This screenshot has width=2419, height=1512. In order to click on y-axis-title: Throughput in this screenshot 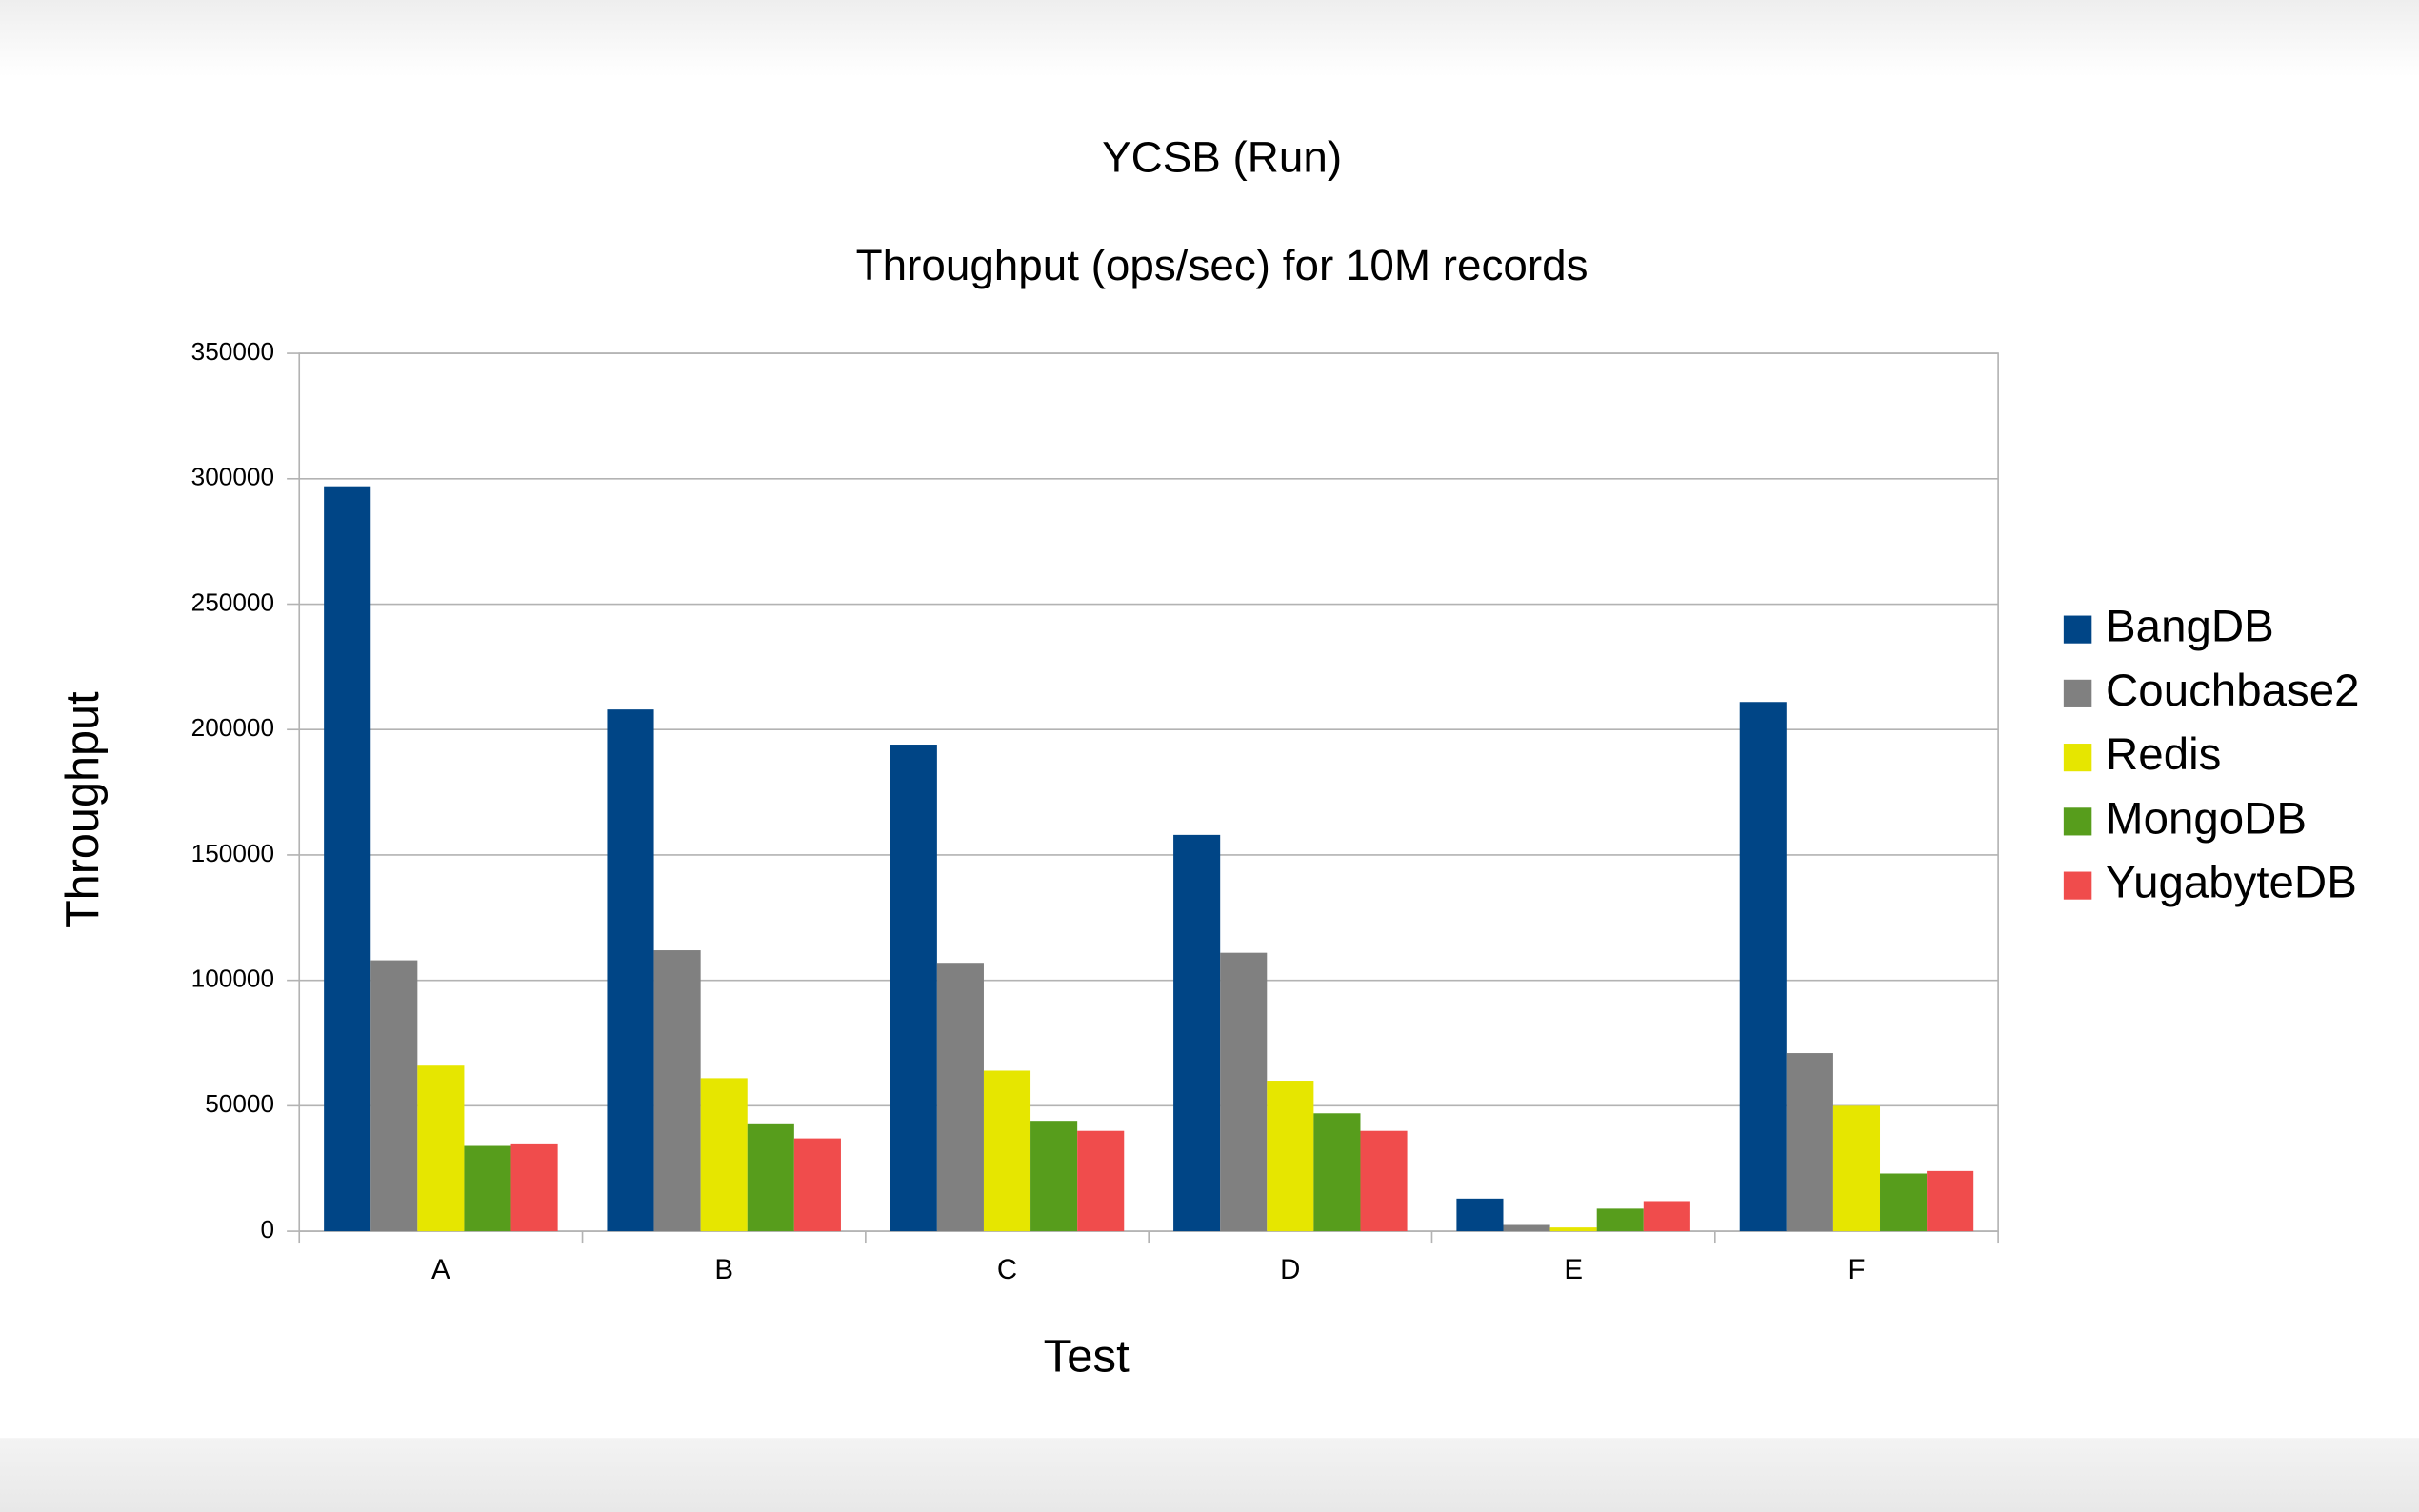, I will do `click(83, 809)`.